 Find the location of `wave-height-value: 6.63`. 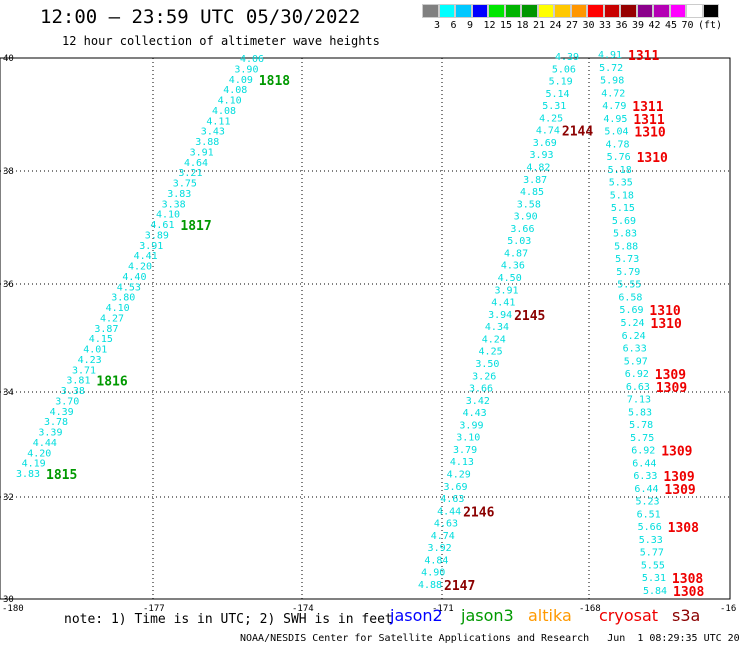

wave-height-value: 6.63 is located at coordinates (638, 387).